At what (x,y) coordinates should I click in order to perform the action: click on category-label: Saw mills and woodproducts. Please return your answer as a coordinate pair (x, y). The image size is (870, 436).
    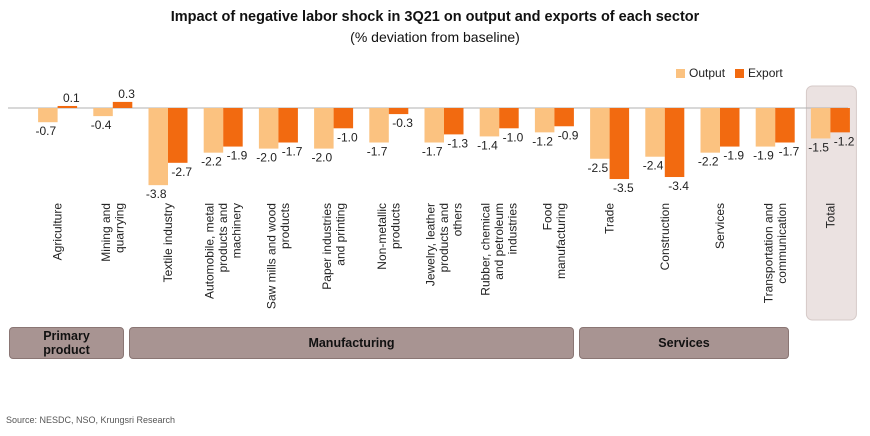
    Looking at the image, I should click on (279, 256).